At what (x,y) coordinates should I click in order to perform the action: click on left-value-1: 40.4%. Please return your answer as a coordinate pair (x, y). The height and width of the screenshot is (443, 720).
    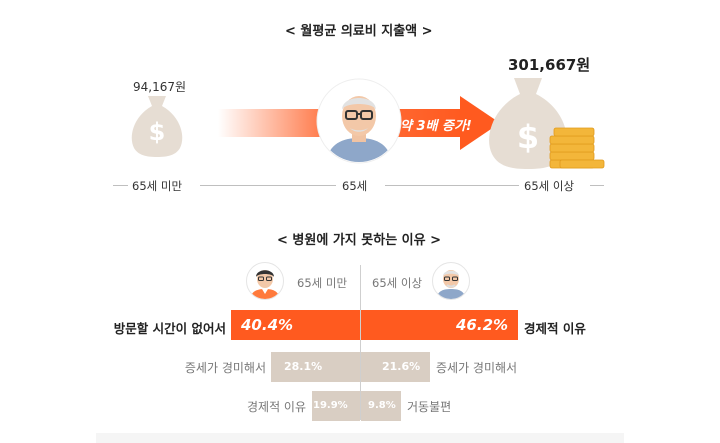
    Looking at the image, I should click on (267, 325).